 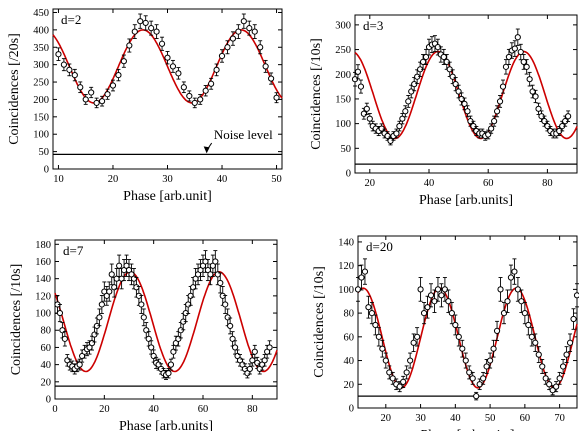 I want to click on x-axis-label: Phase [arb.units], so click(x=166, y=425).